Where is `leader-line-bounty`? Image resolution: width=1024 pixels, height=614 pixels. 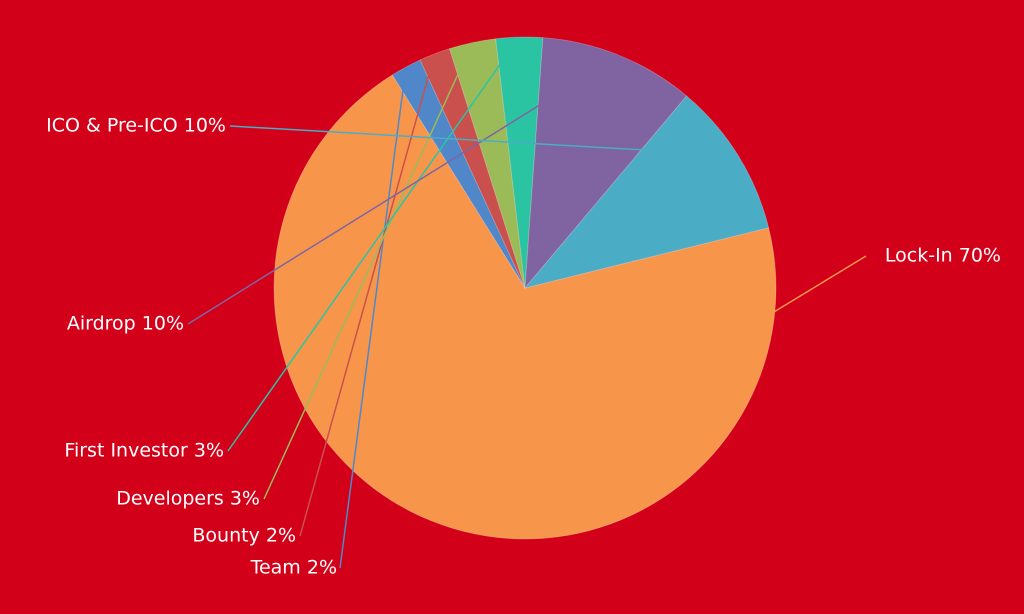
leader-line-bounty is located at coordinates (367, 295).